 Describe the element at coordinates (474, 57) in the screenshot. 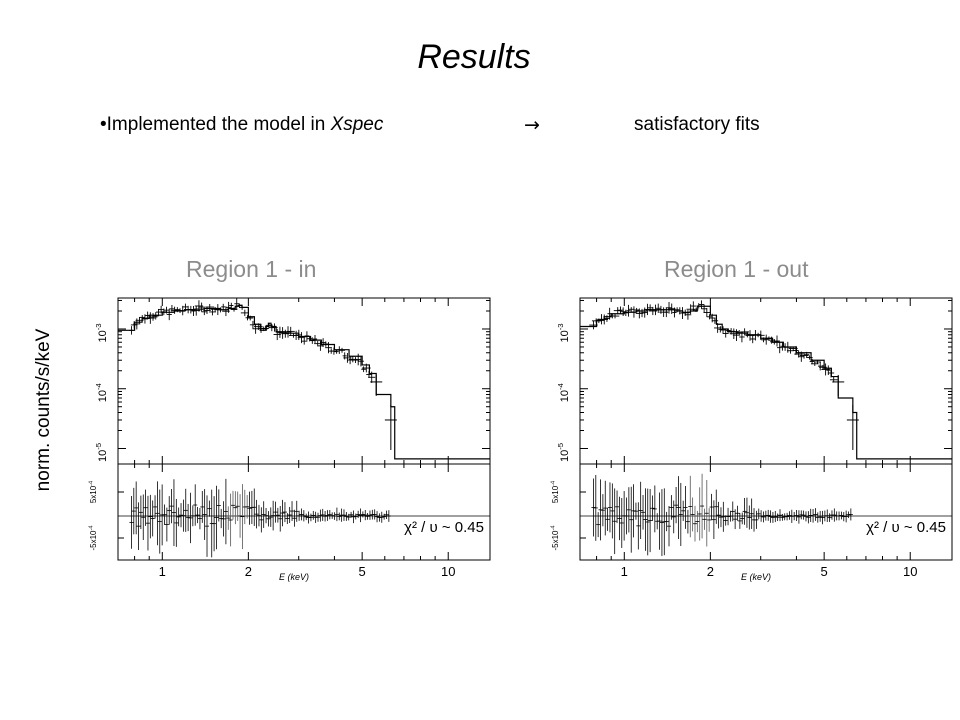

I see `slide-title: Results` at that location.